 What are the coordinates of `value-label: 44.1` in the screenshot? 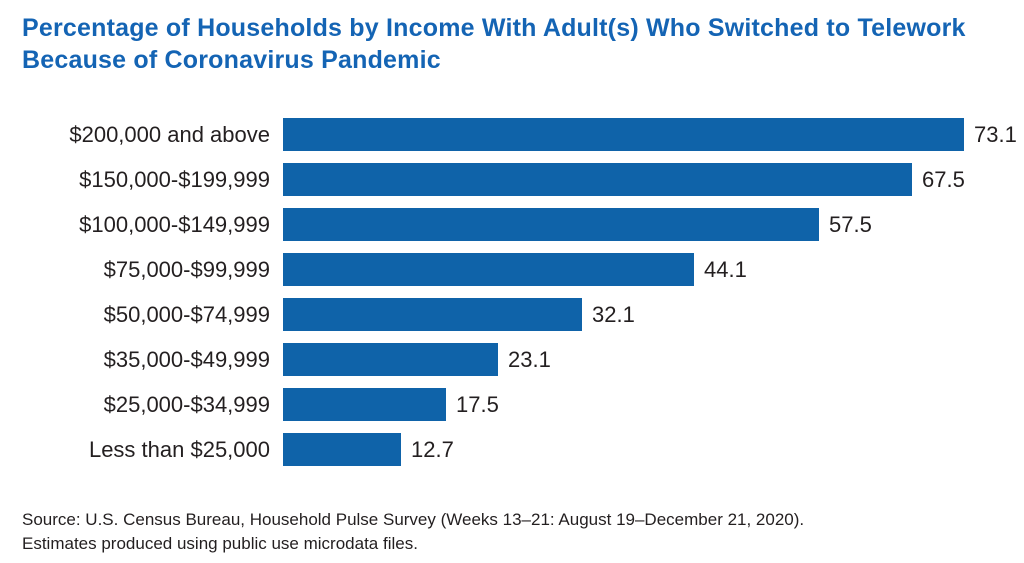 It's located at (725, 269).